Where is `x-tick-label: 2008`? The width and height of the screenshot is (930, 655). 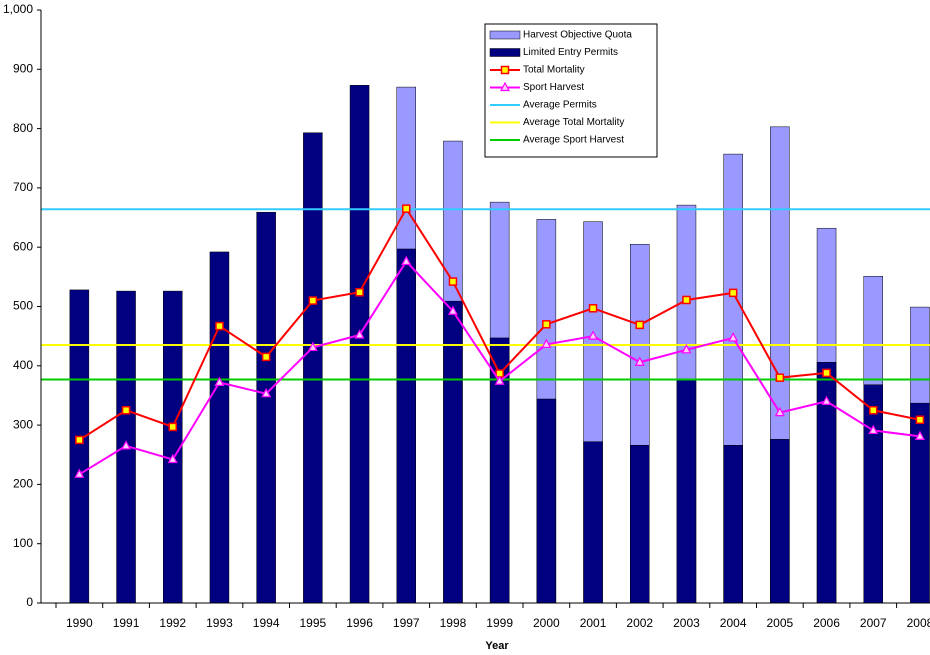
x-tick-label: 2008 is located at coordinates (918, 623).